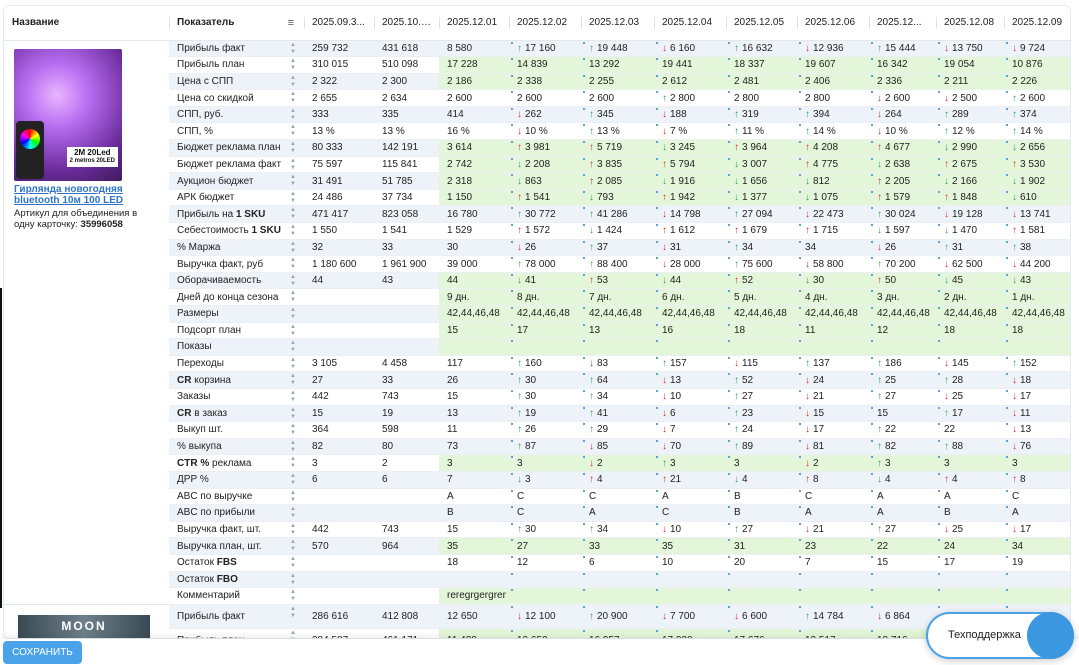 This screenshot has width=1079, height=665. What do you see at coordinates (690, 447) in the screenshot?
I see `day-value-cell: ↓ 70` at bounding box center [690, 447].